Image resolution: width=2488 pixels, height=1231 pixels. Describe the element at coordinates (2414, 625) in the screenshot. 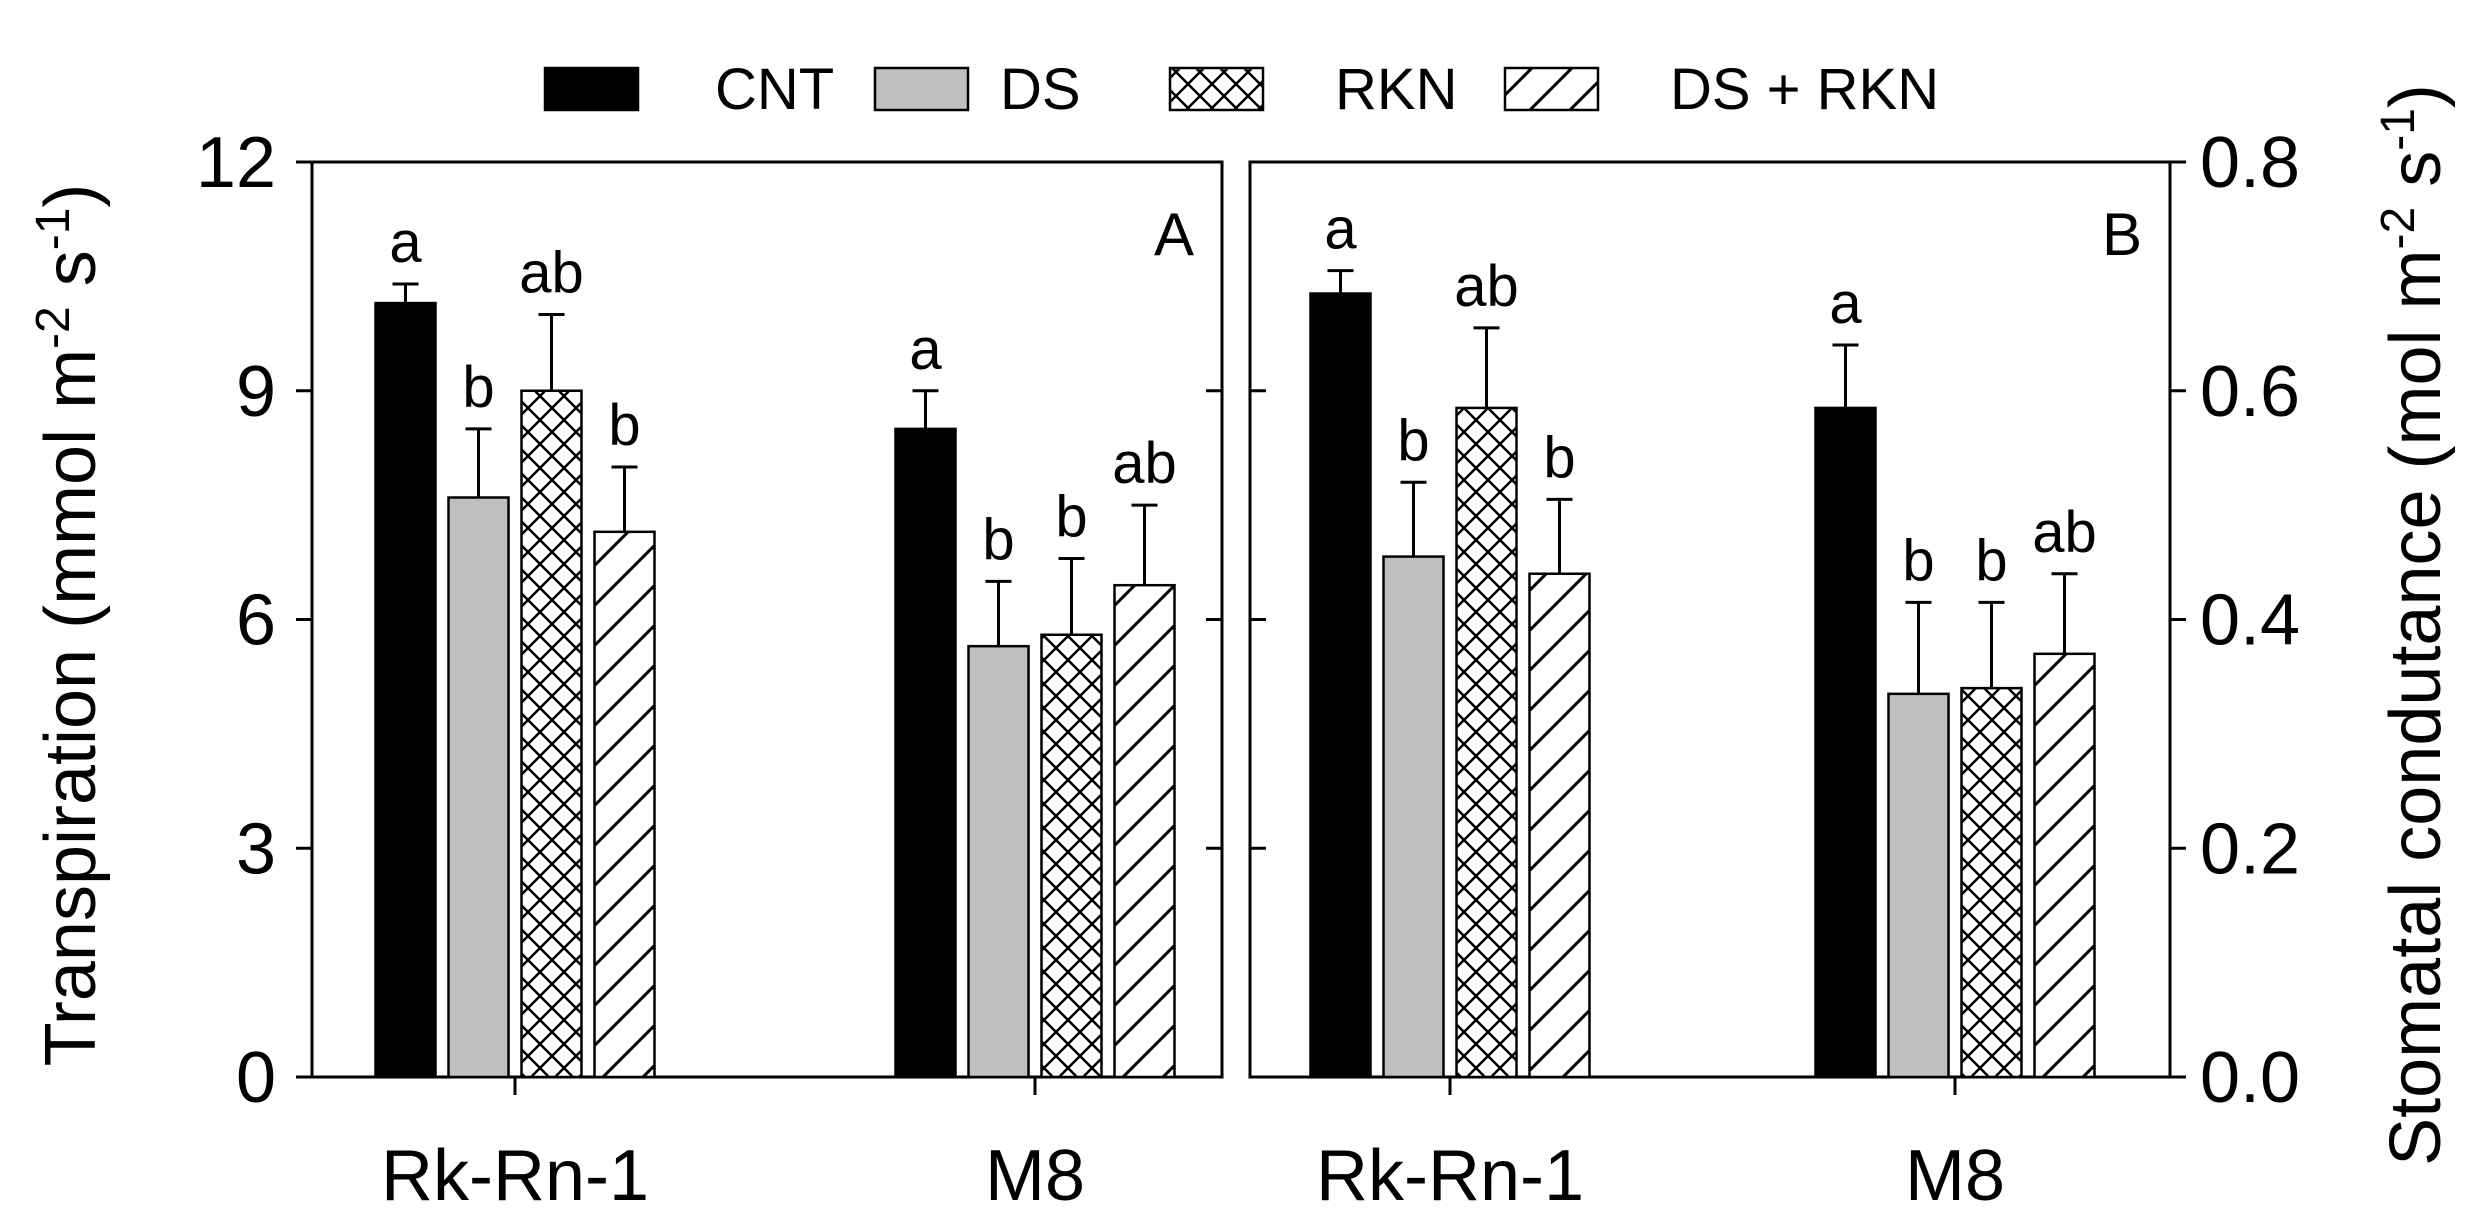

I see `right-axis-title: Stomatal condutance (mol m-2 s-1)` at that location.